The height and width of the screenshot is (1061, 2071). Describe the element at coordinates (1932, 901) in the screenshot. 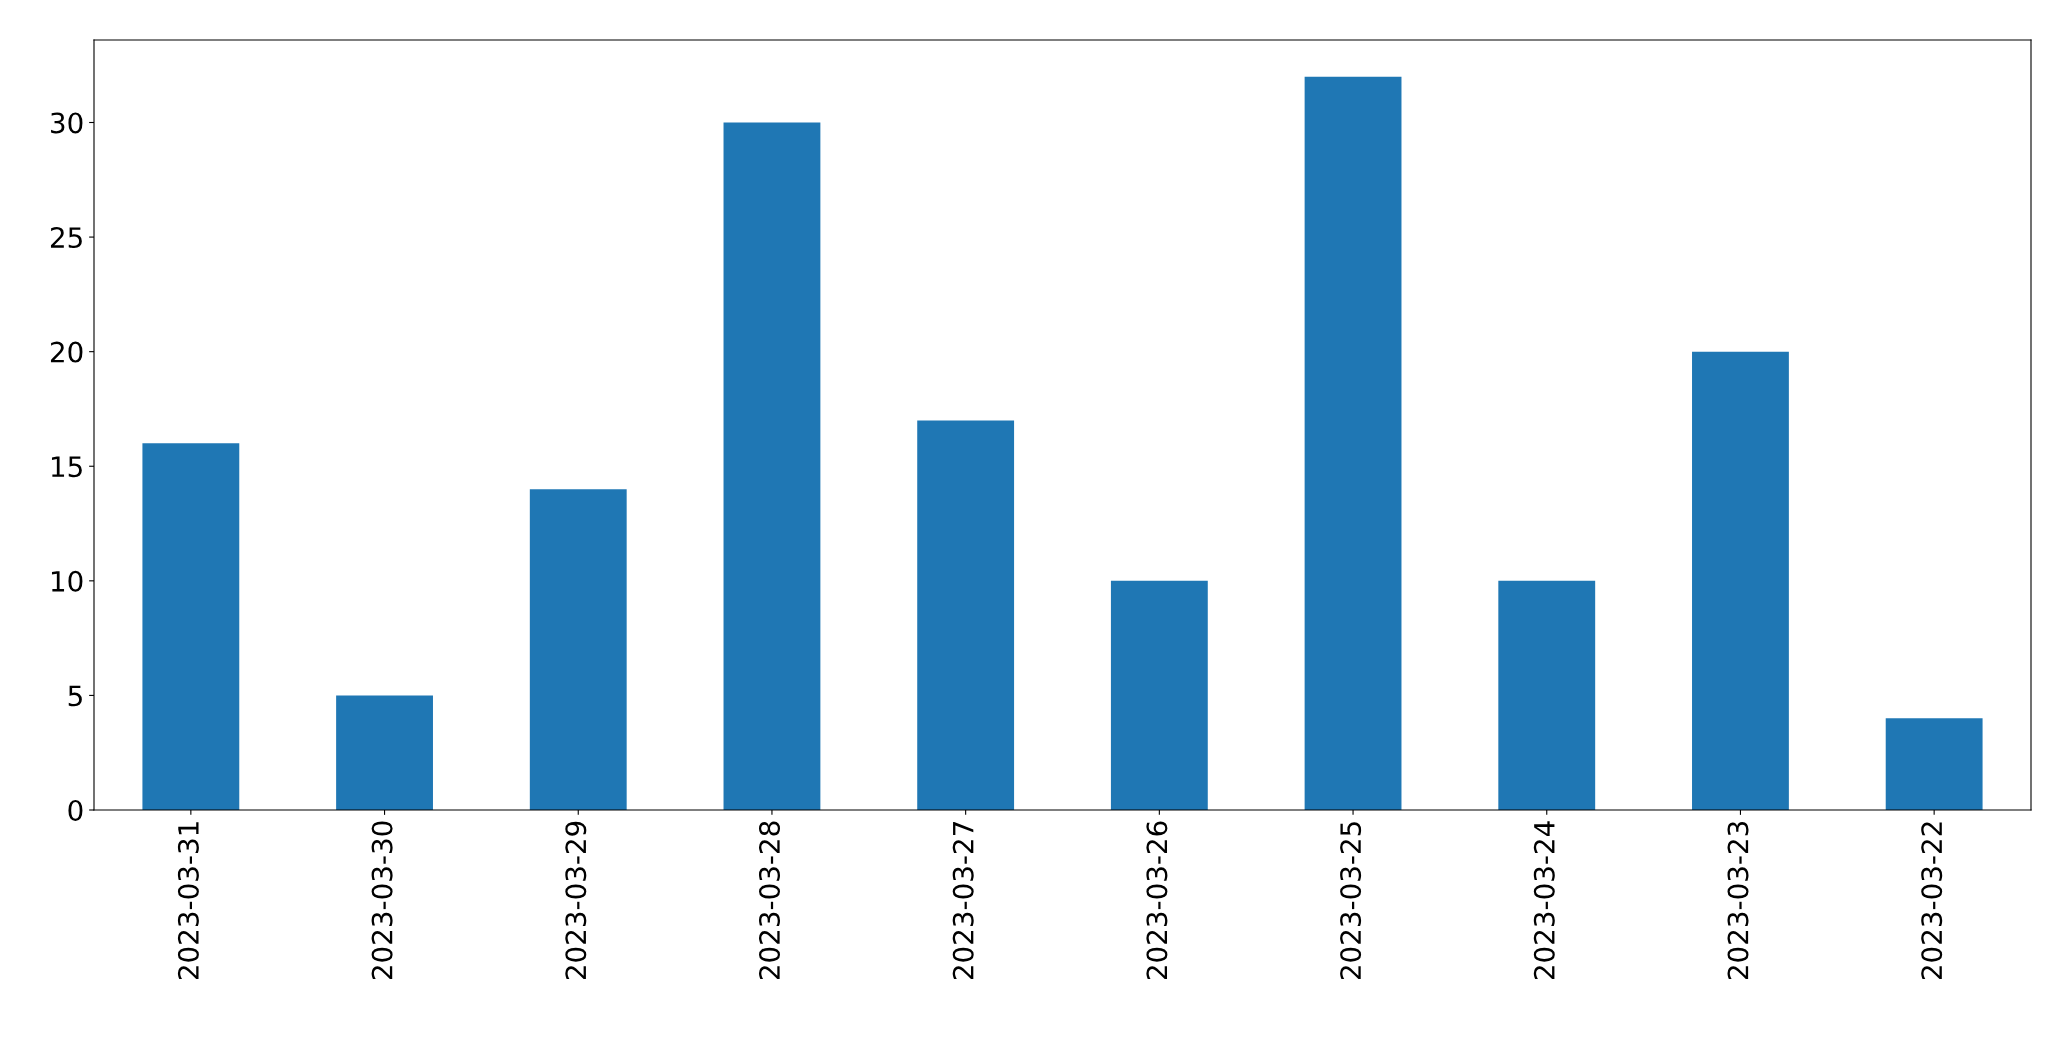

I see `x-tick-label: 2023-03-22` at that location.